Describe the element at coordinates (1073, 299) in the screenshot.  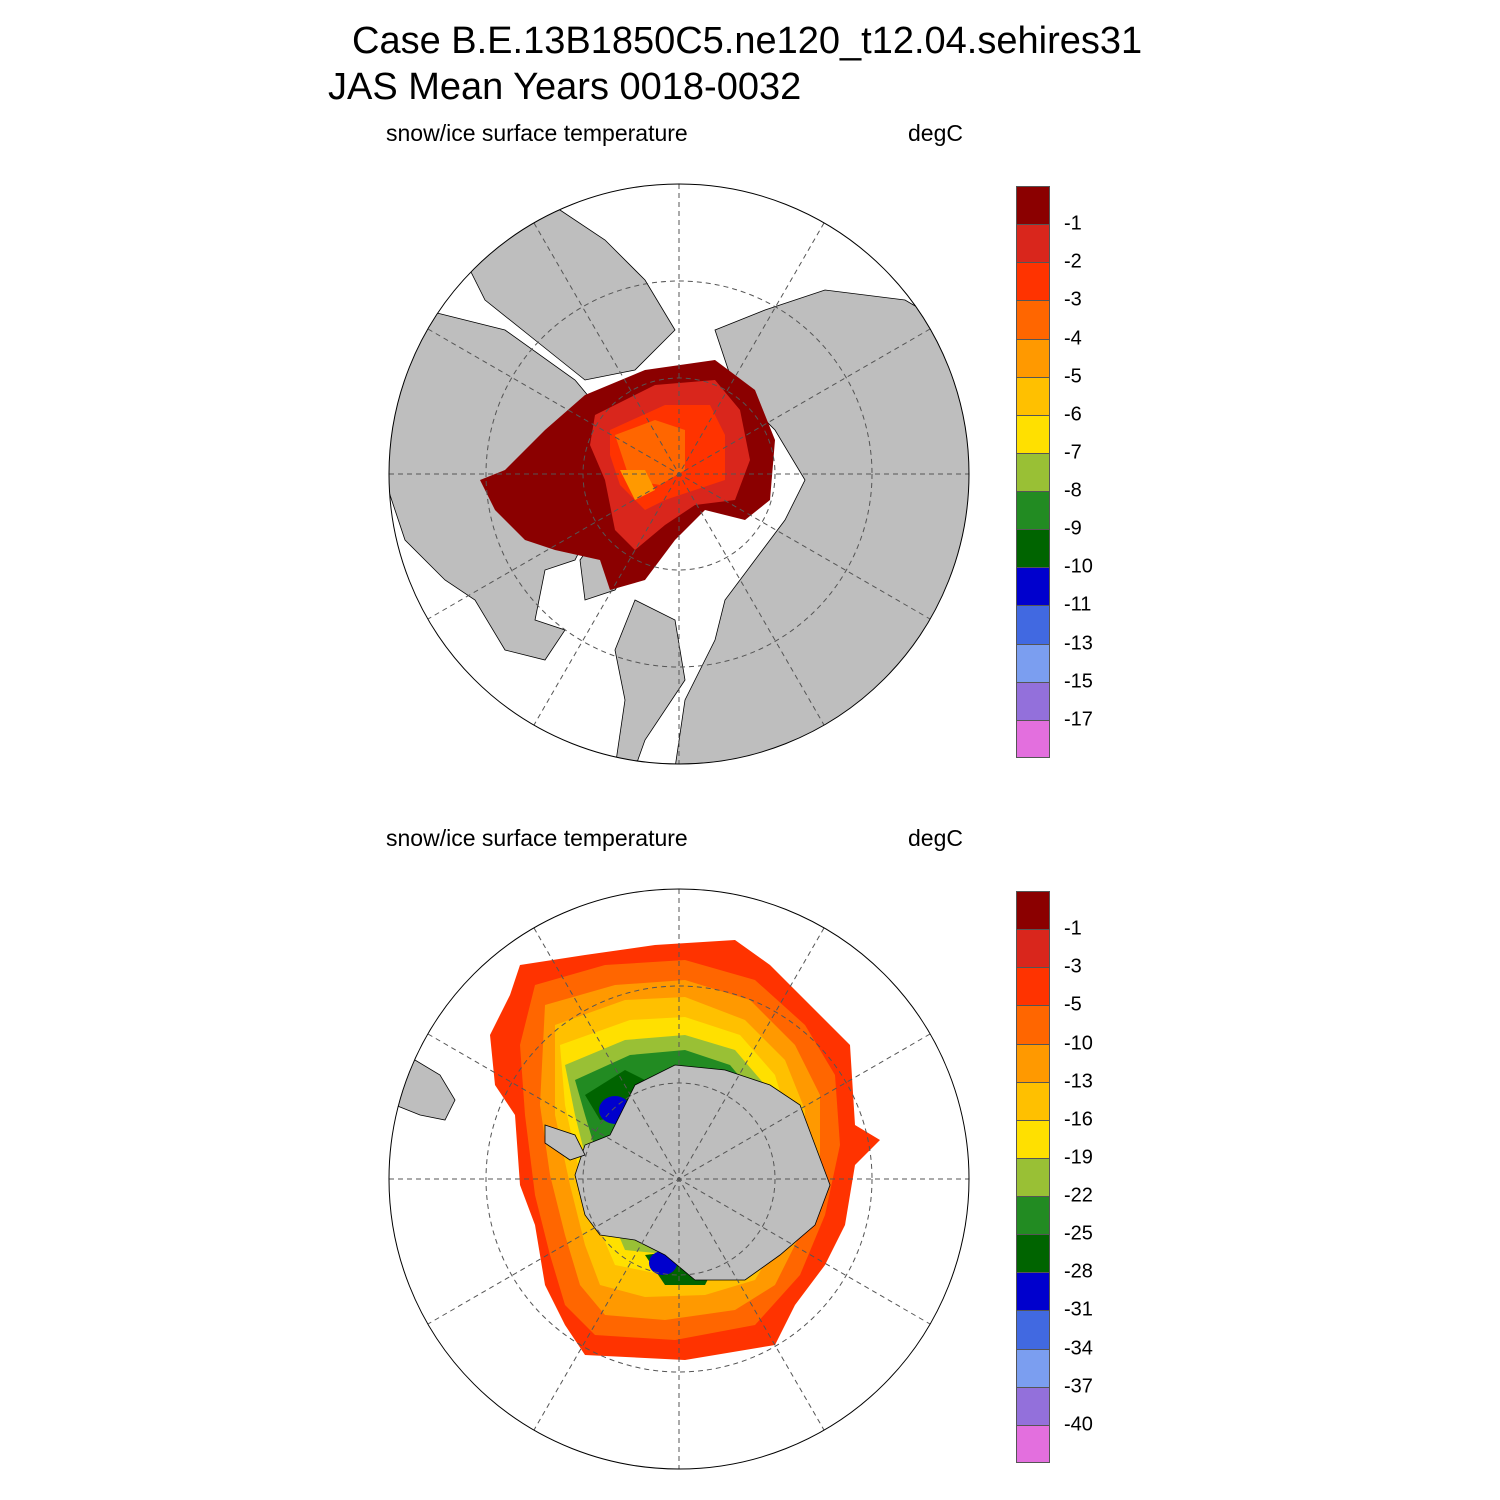
I see `north-colorbar-label: -3` at that location.